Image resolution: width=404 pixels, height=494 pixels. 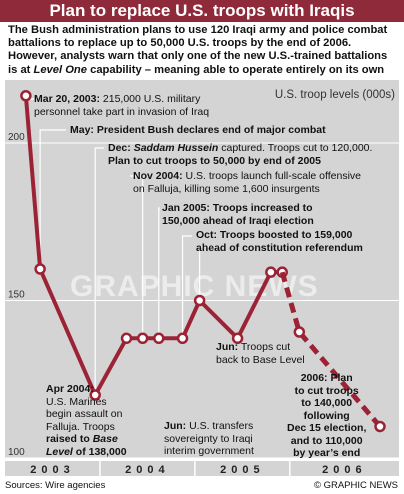 I want to click on y-tick-label: 100, so click(x=16, y=452).